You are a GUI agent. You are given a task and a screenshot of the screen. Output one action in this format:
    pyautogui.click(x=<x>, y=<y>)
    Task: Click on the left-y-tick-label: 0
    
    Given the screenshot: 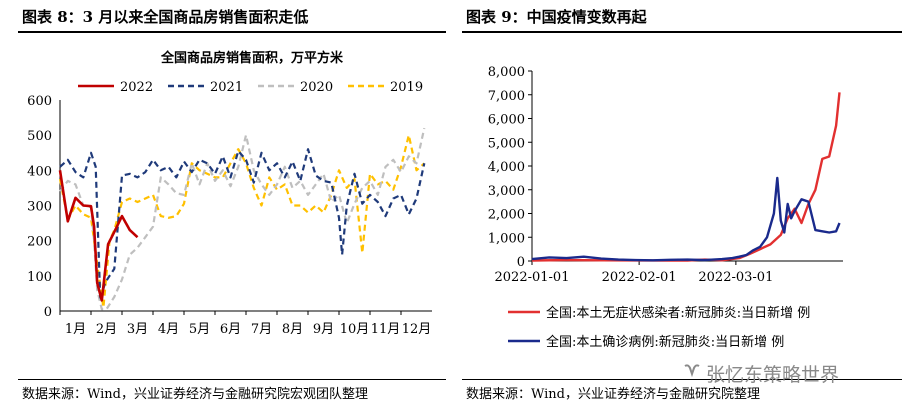 What is the action you would take?
    pyautogui.click(x=48, y=312)
    